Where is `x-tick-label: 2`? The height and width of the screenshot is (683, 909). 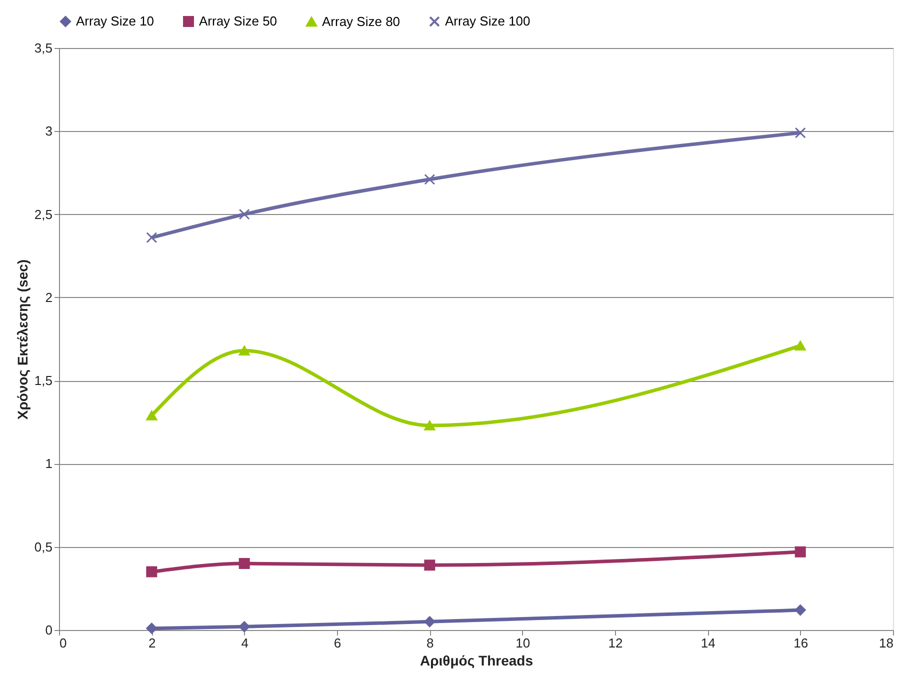 x-tick-label: 2 is located at coordinates (152, 643).